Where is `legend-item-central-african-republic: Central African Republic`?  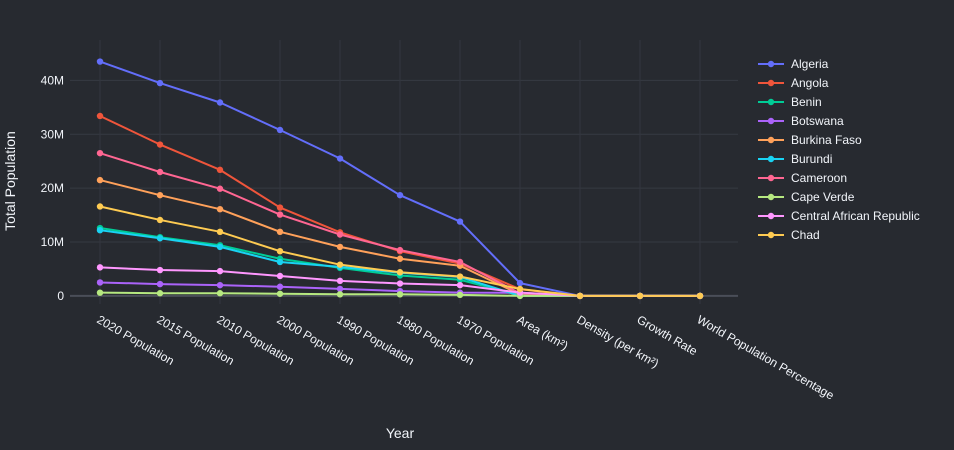
legend-item-central-african-republic: Central African Republic is located at coordinates (839, 216).